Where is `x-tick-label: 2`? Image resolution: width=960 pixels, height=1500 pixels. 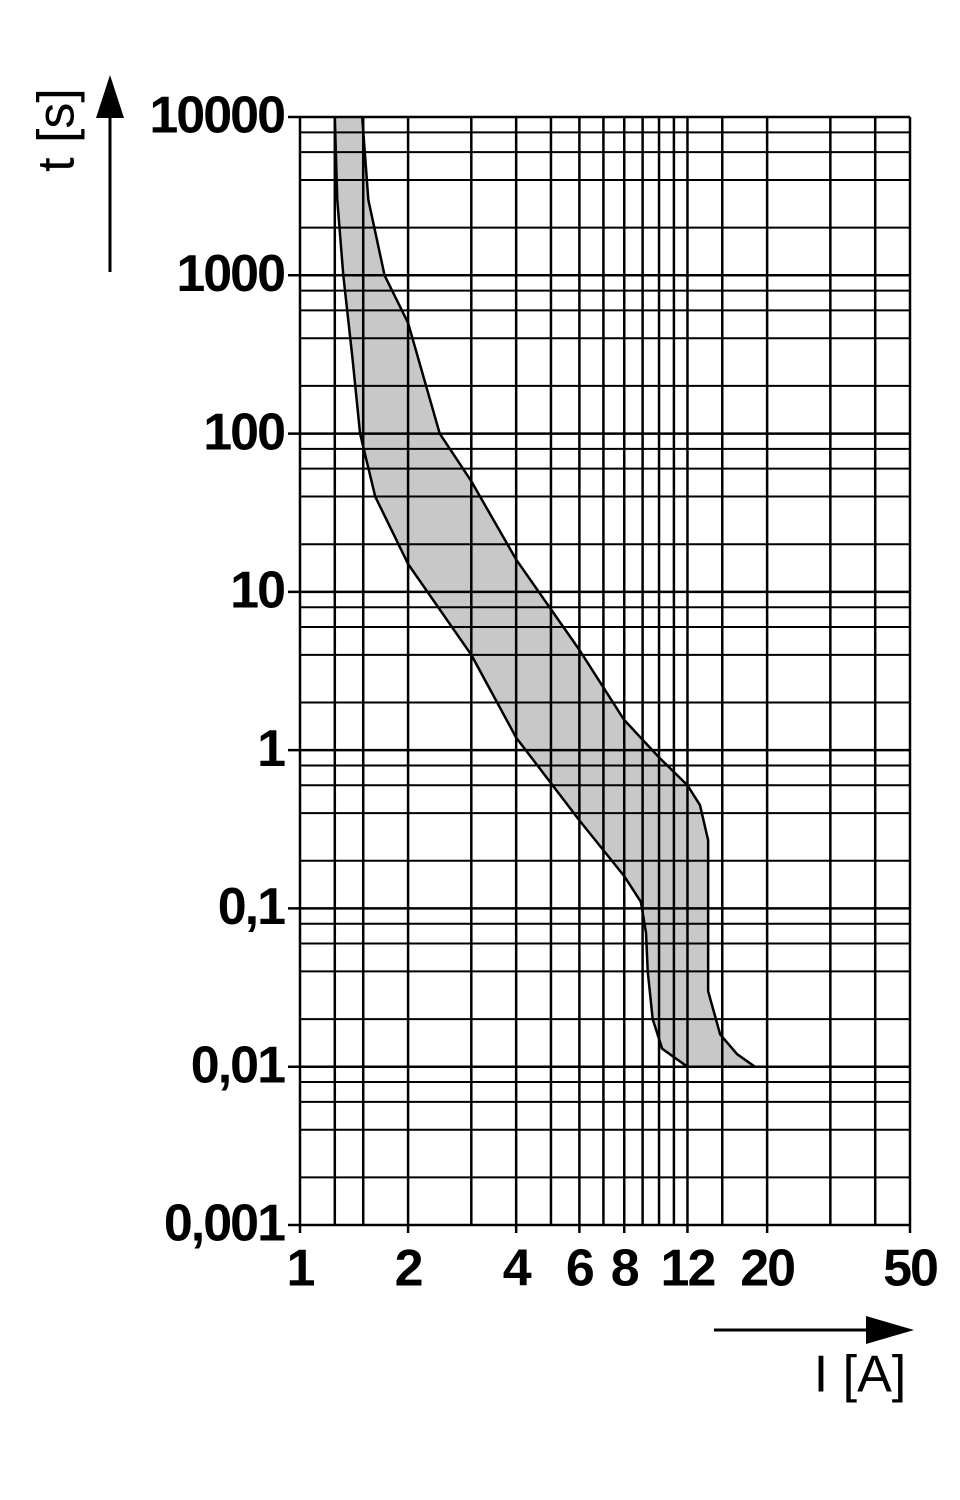
x-tick-label: 2 is located at coordinates (408, 1269).